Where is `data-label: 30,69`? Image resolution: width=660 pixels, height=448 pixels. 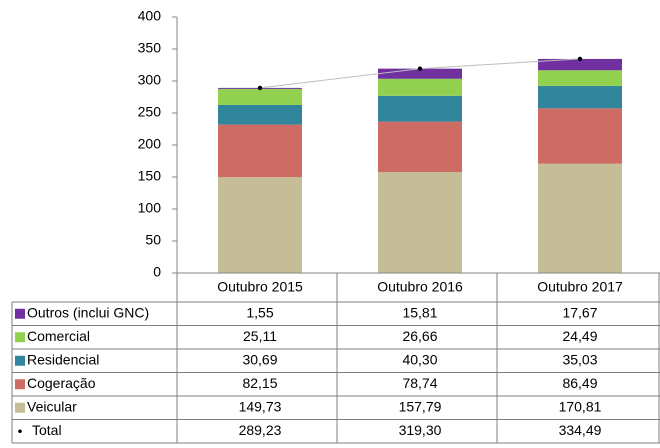 data-label: 30,69 is located at coordinates (259, 359).